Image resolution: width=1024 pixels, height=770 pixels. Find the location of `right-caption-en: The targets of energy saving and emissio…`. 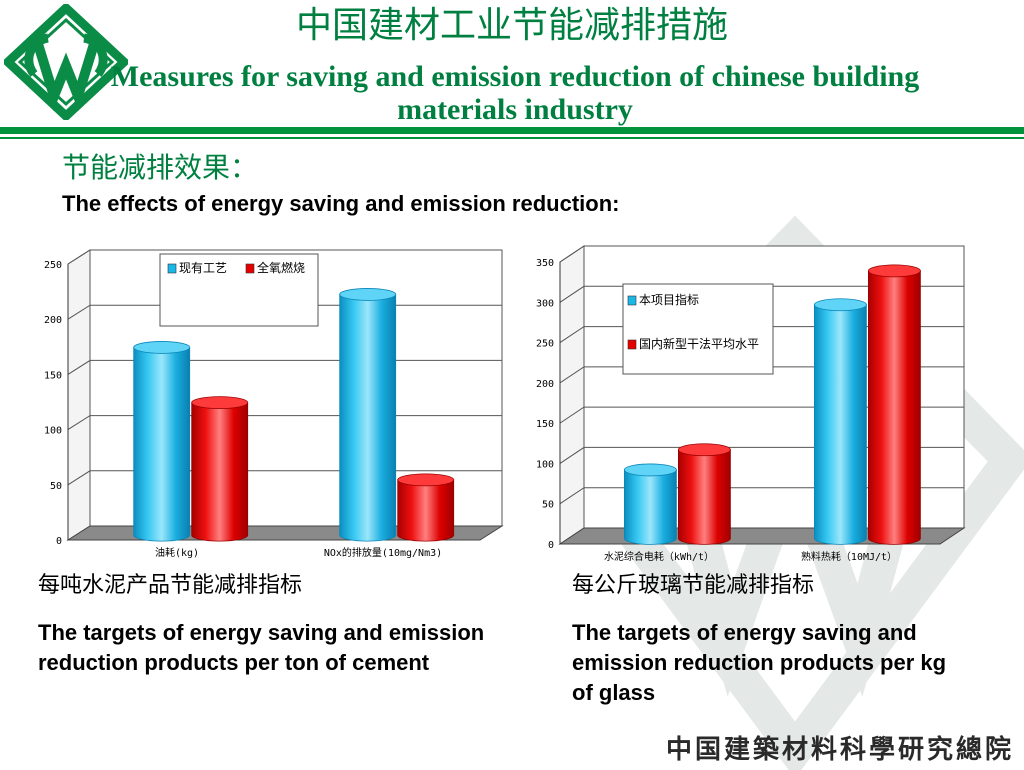

right-caption-en: The targets of energy saving and emissio… is located at coordinates (759, 662).